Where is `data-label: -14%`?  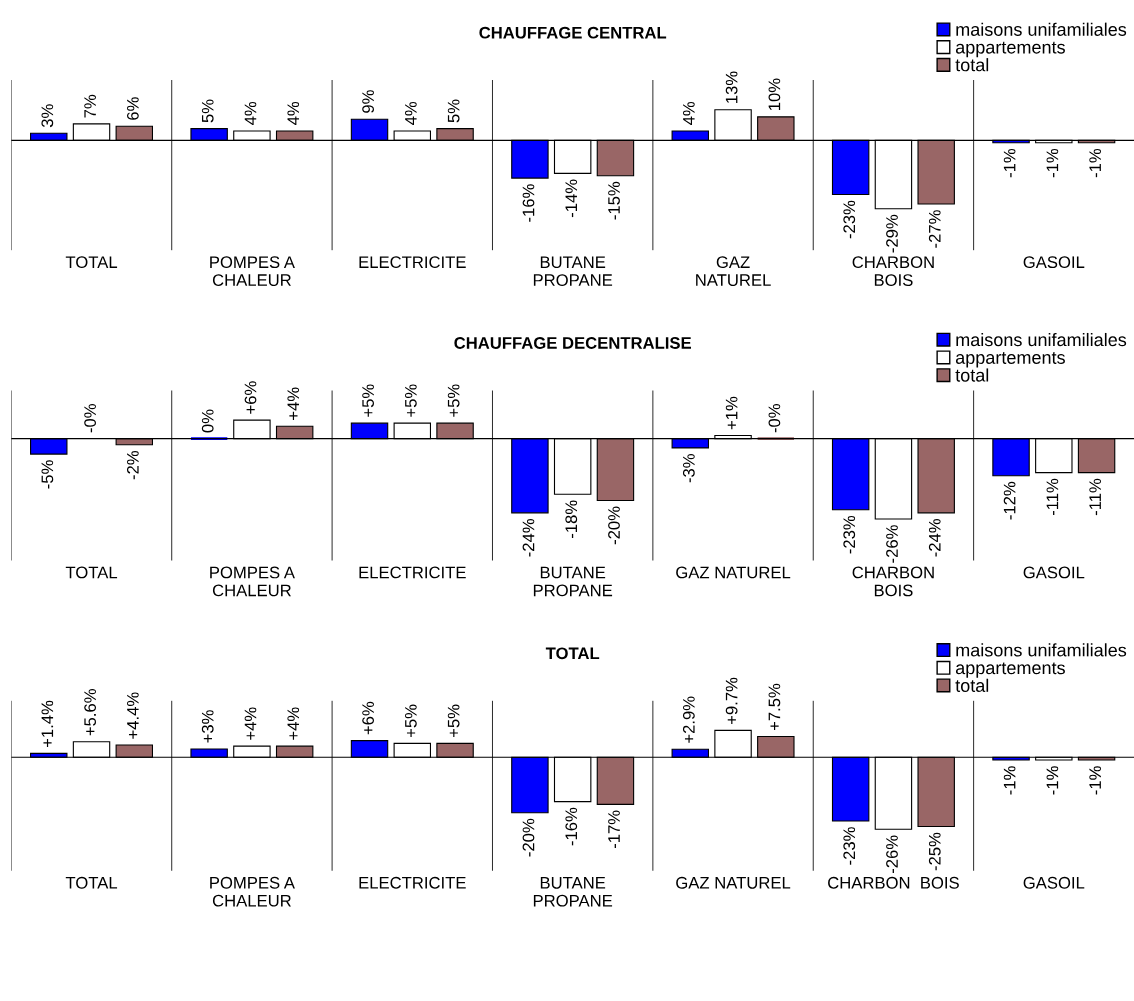
data-label: -14% is located at coordinates (571, 198).